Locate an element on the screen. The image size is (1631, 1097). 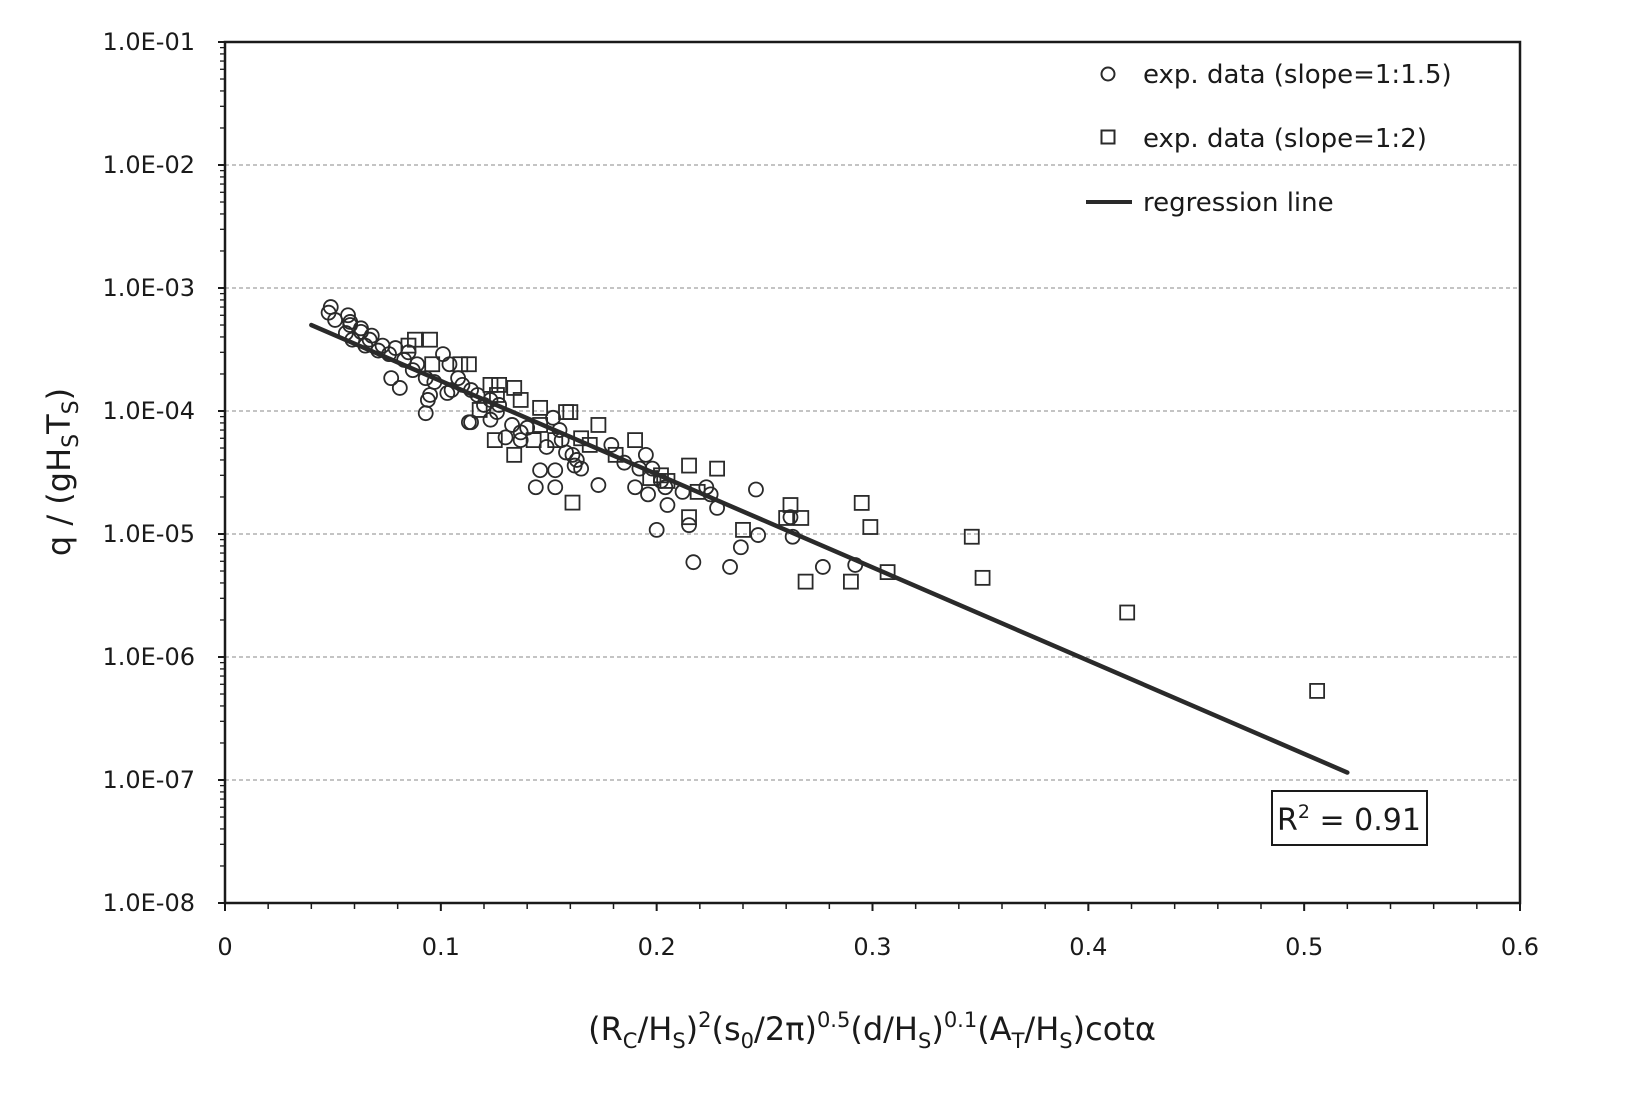
x-tick-label: 0.4 is located at coordinates (1088, 947).